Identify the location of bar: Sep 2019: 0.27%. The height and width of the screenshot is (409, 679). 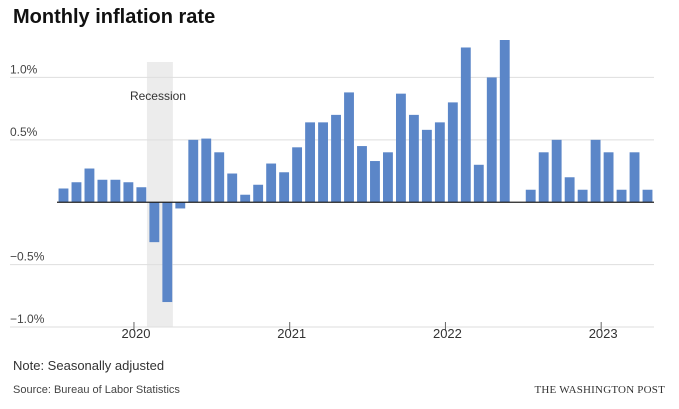
(89, 185).